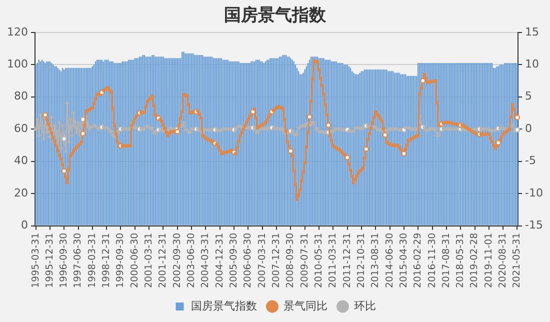 The width and height of the screenshot is (550, 322). I want to click on x-tick-label: 2001-03-31, so click(149, 260).